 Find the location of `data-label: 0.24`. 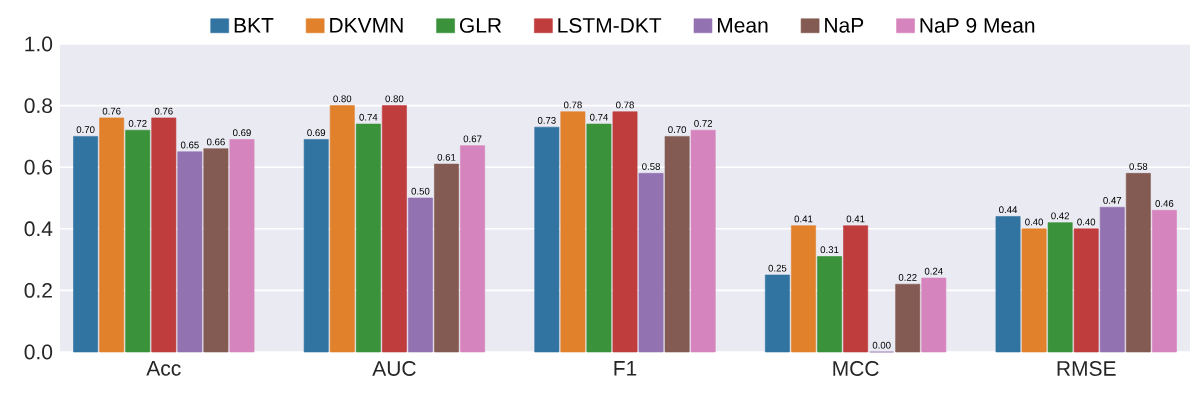

data-label: 0.24 is located at coordinates (933, 271).